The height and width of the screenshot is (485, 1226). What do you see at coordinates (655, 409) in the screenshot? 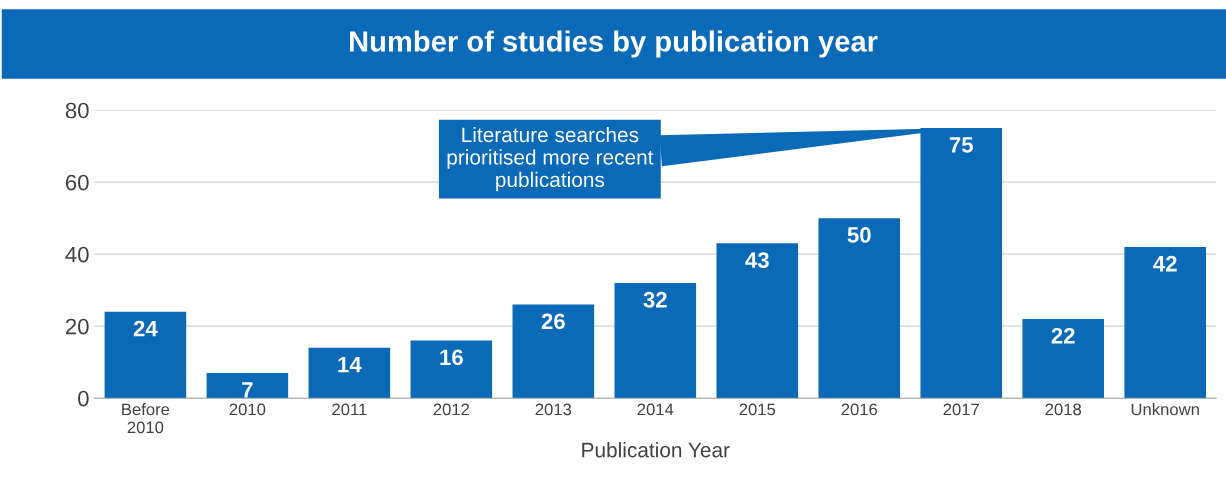
I see `x-tick-label: 2014` at bounding box center [655, 409].